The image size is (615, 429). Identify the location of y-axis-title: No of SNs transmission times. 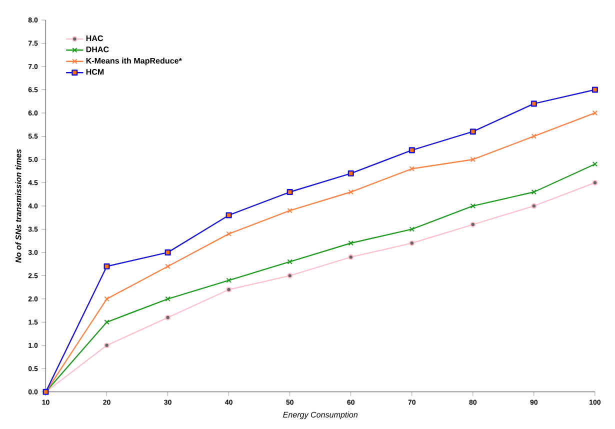
(18, 206).